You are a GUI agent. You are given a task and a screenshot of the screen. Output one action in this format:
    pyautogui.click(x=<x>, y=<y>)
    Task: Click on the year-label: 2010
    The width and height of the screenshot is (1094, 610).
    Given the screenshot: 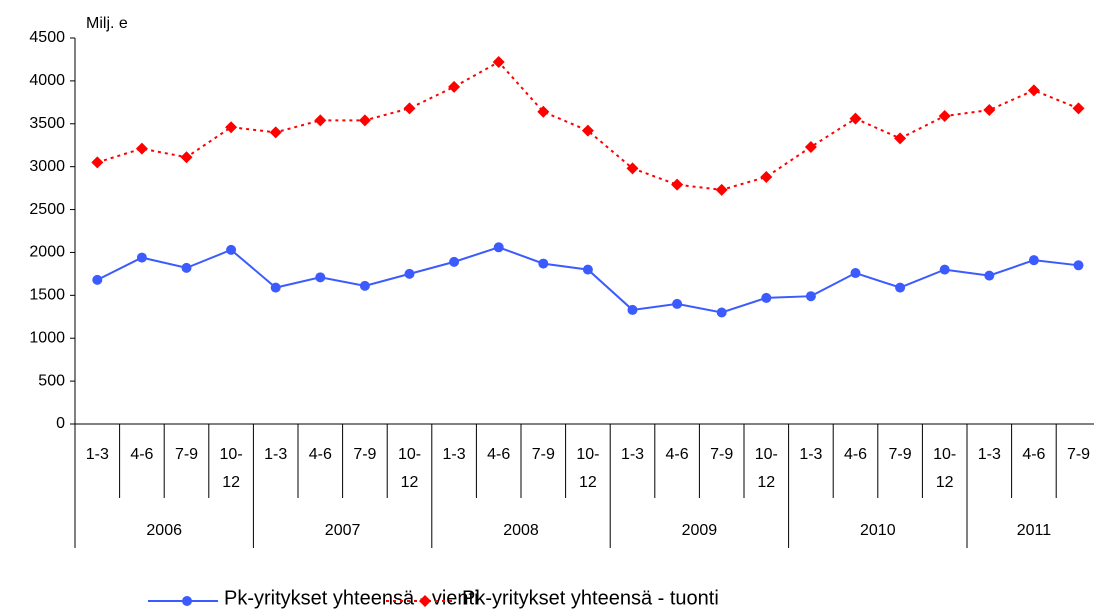 What is the action you would take?
    pyautogui.click(x=878, y=530)
    